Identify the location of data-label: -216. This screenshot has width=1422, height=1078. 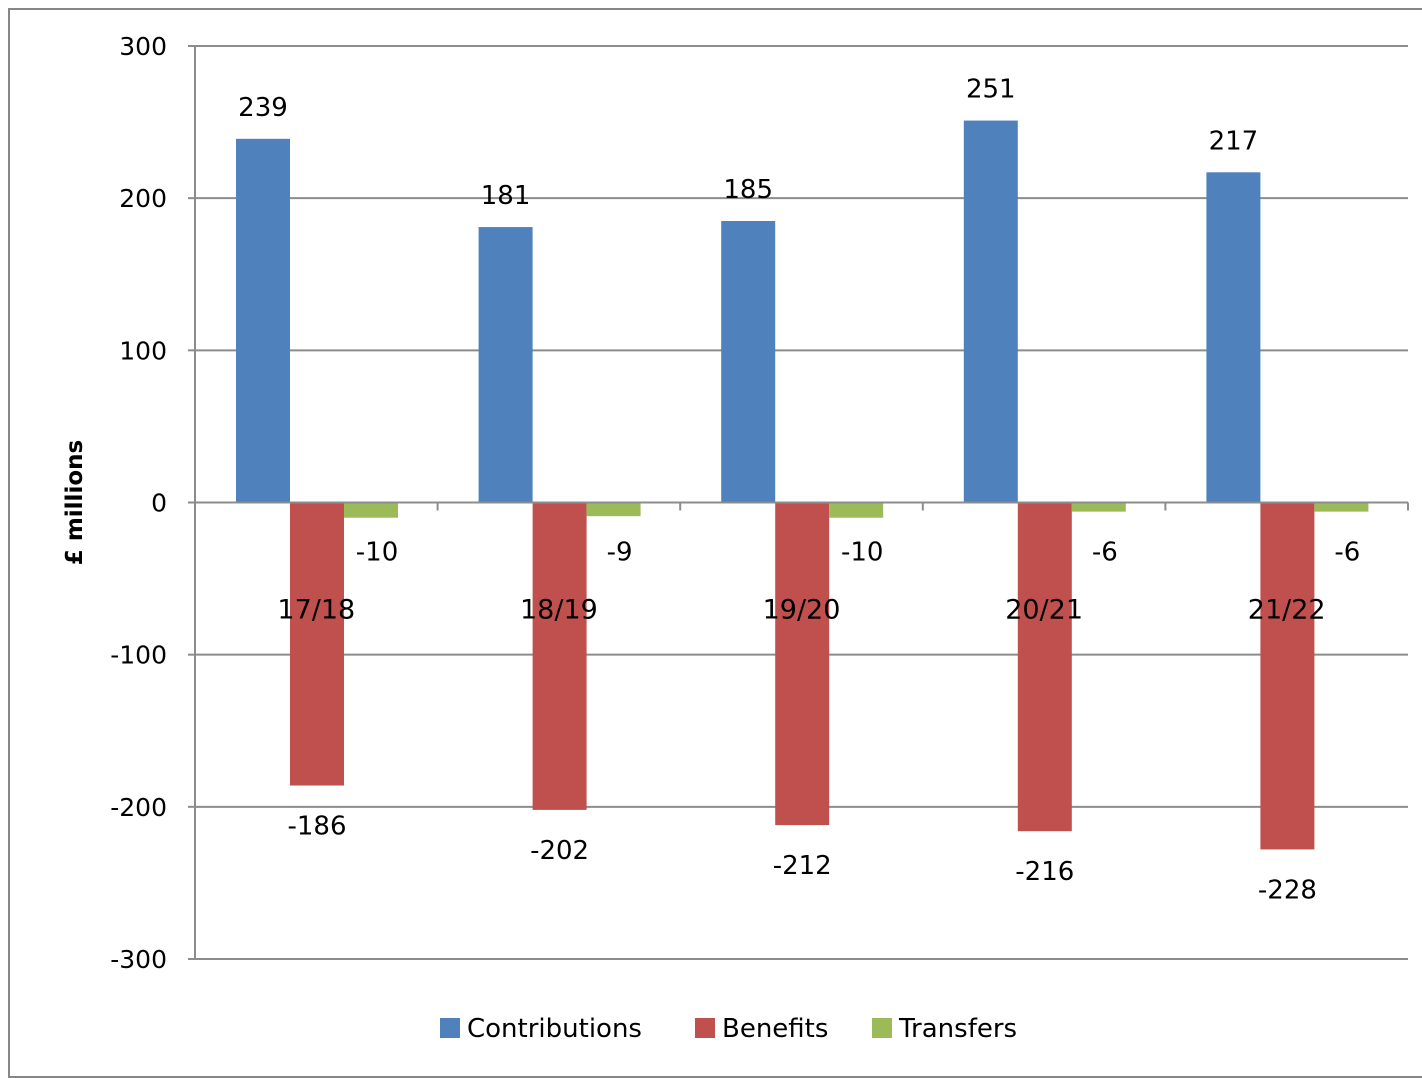
(1044, 872).